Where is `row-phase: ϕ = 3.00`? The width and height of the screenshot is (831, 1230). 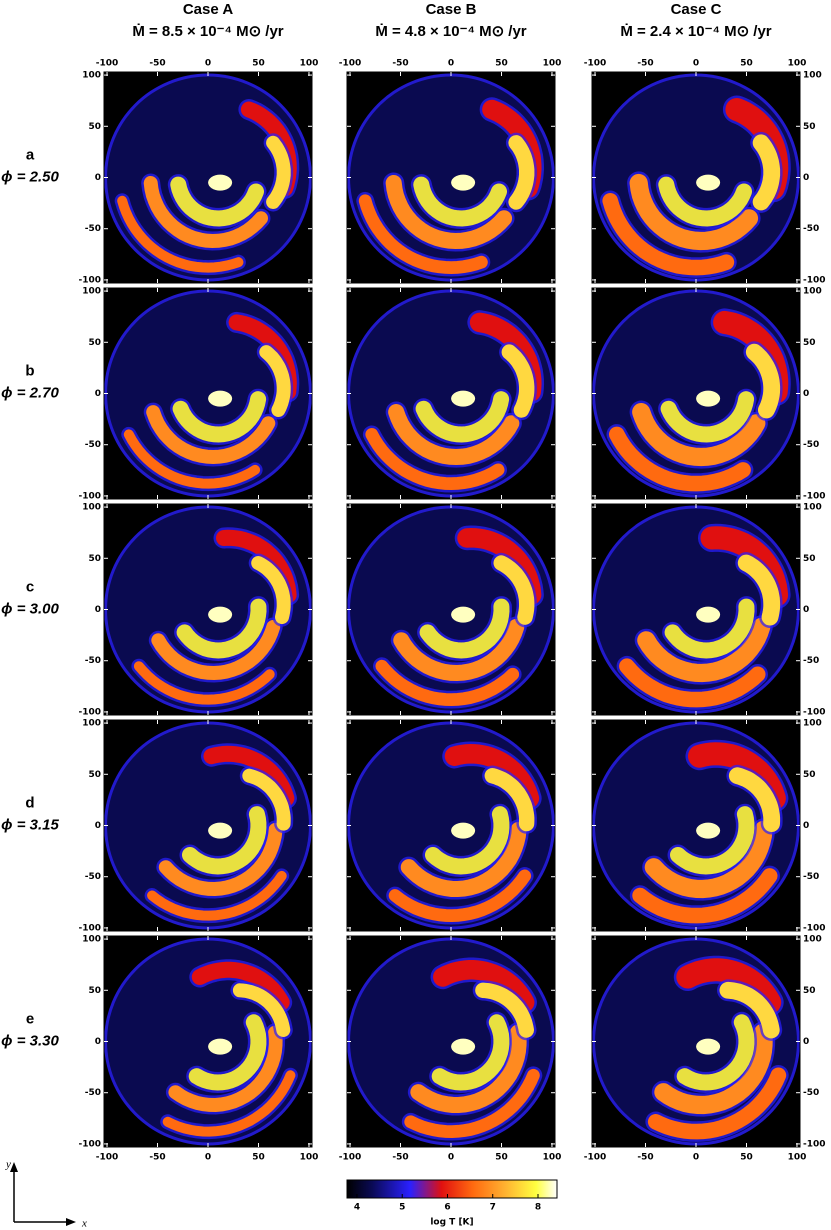 row-phase: ϕ = 3.00 is located at coordinates (30, 608).